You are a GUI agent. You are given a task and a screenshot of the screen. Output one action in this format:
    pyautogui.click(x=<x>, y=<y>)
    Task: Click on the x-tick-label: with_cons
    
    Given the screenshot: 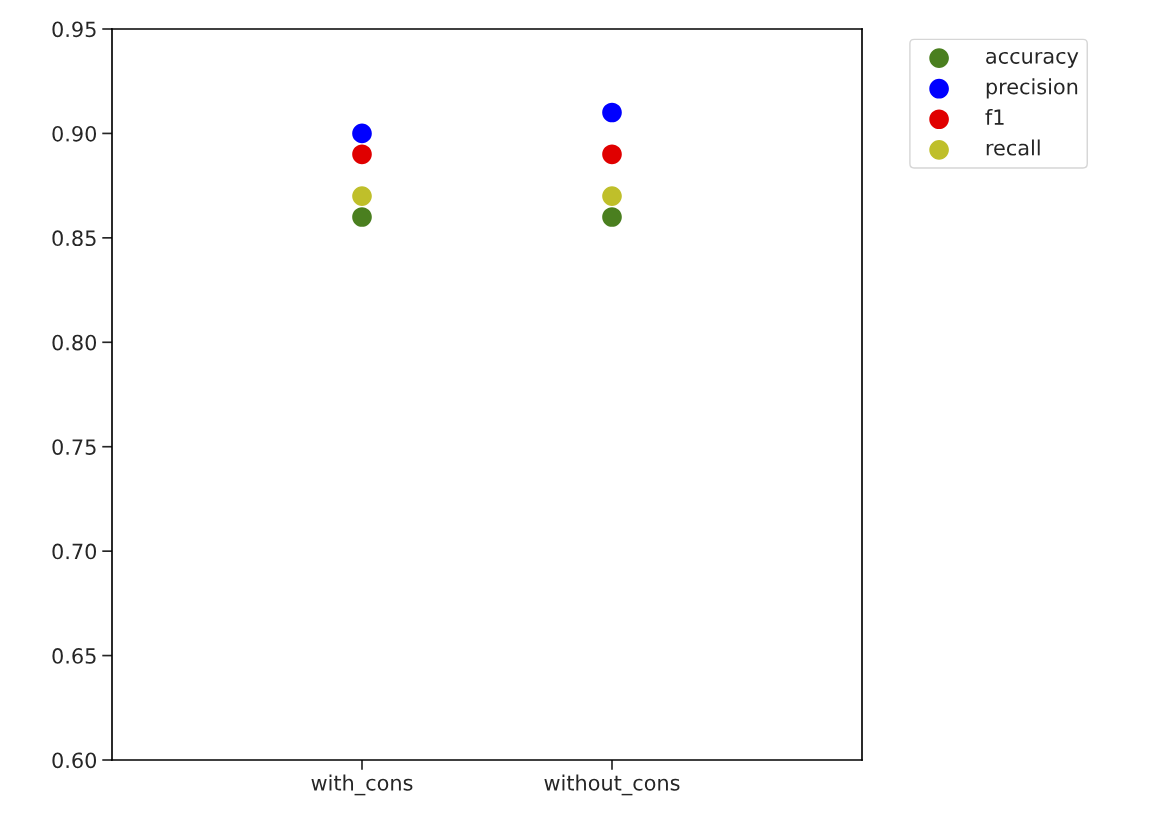 What is the action you would take?
    pyautogui.click(x=362, y=785)
    